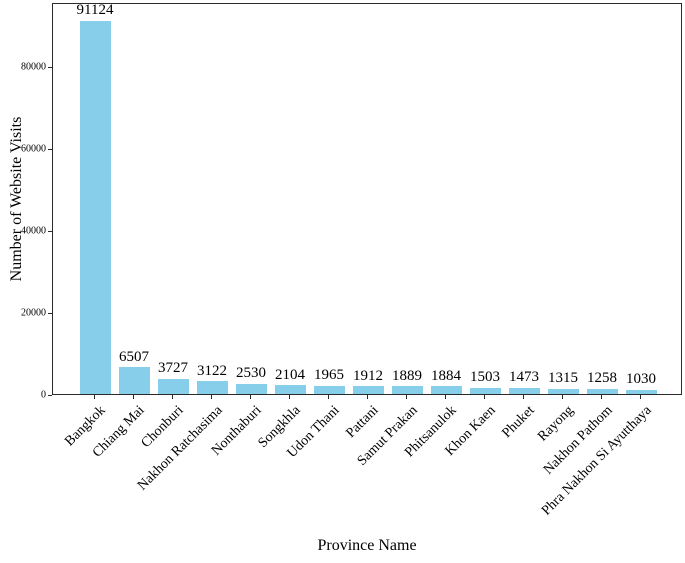 This screenshot has width=685, height=563. What do you see at coordinates (641, 379) in the screenshot?
I see `bar-value-label: 1030` at bounding box center [641, 379].